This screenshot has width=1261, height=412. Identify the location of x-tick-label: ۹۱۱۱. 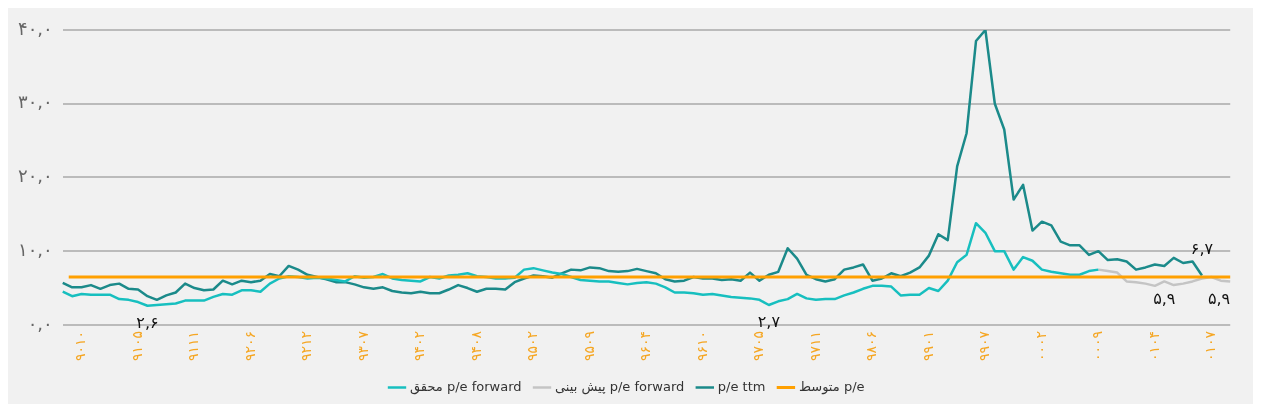
(193, 345).